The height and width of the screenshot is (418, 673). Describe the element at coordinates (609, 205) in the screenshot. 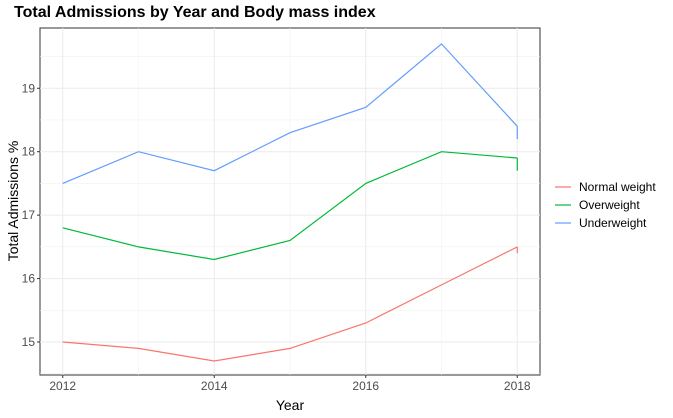

I see `legend-label-overweight: Overweight` at that location.